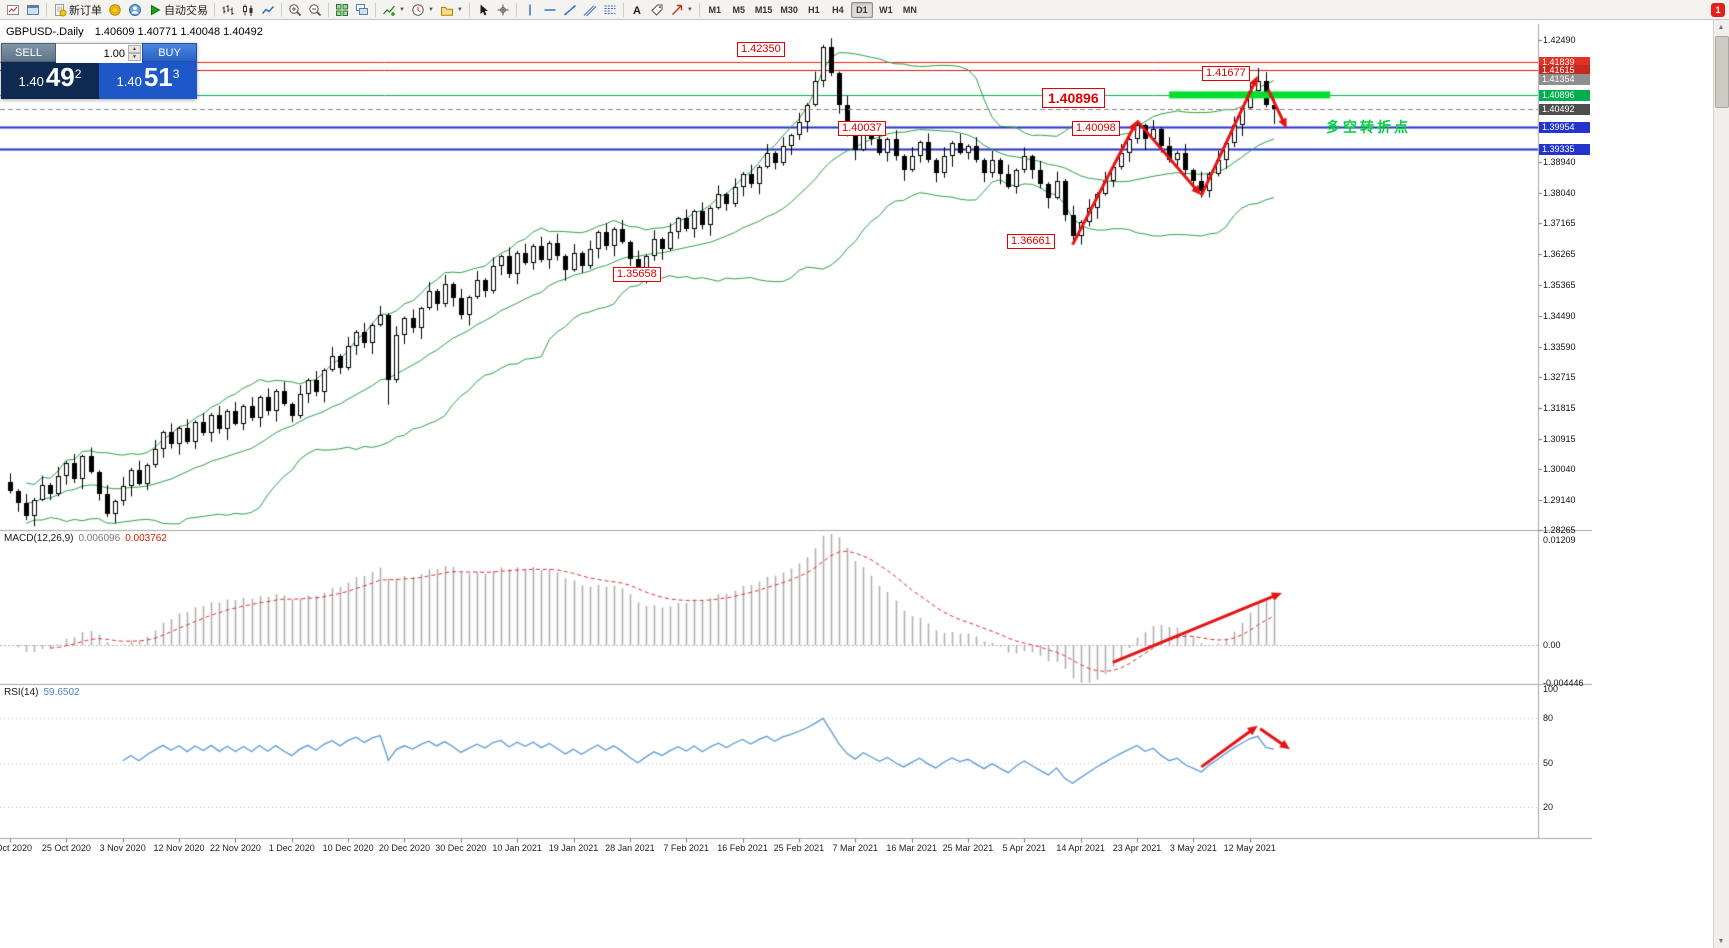  I want to click on price-scale-label: 1.33590, so click(1559, 346).